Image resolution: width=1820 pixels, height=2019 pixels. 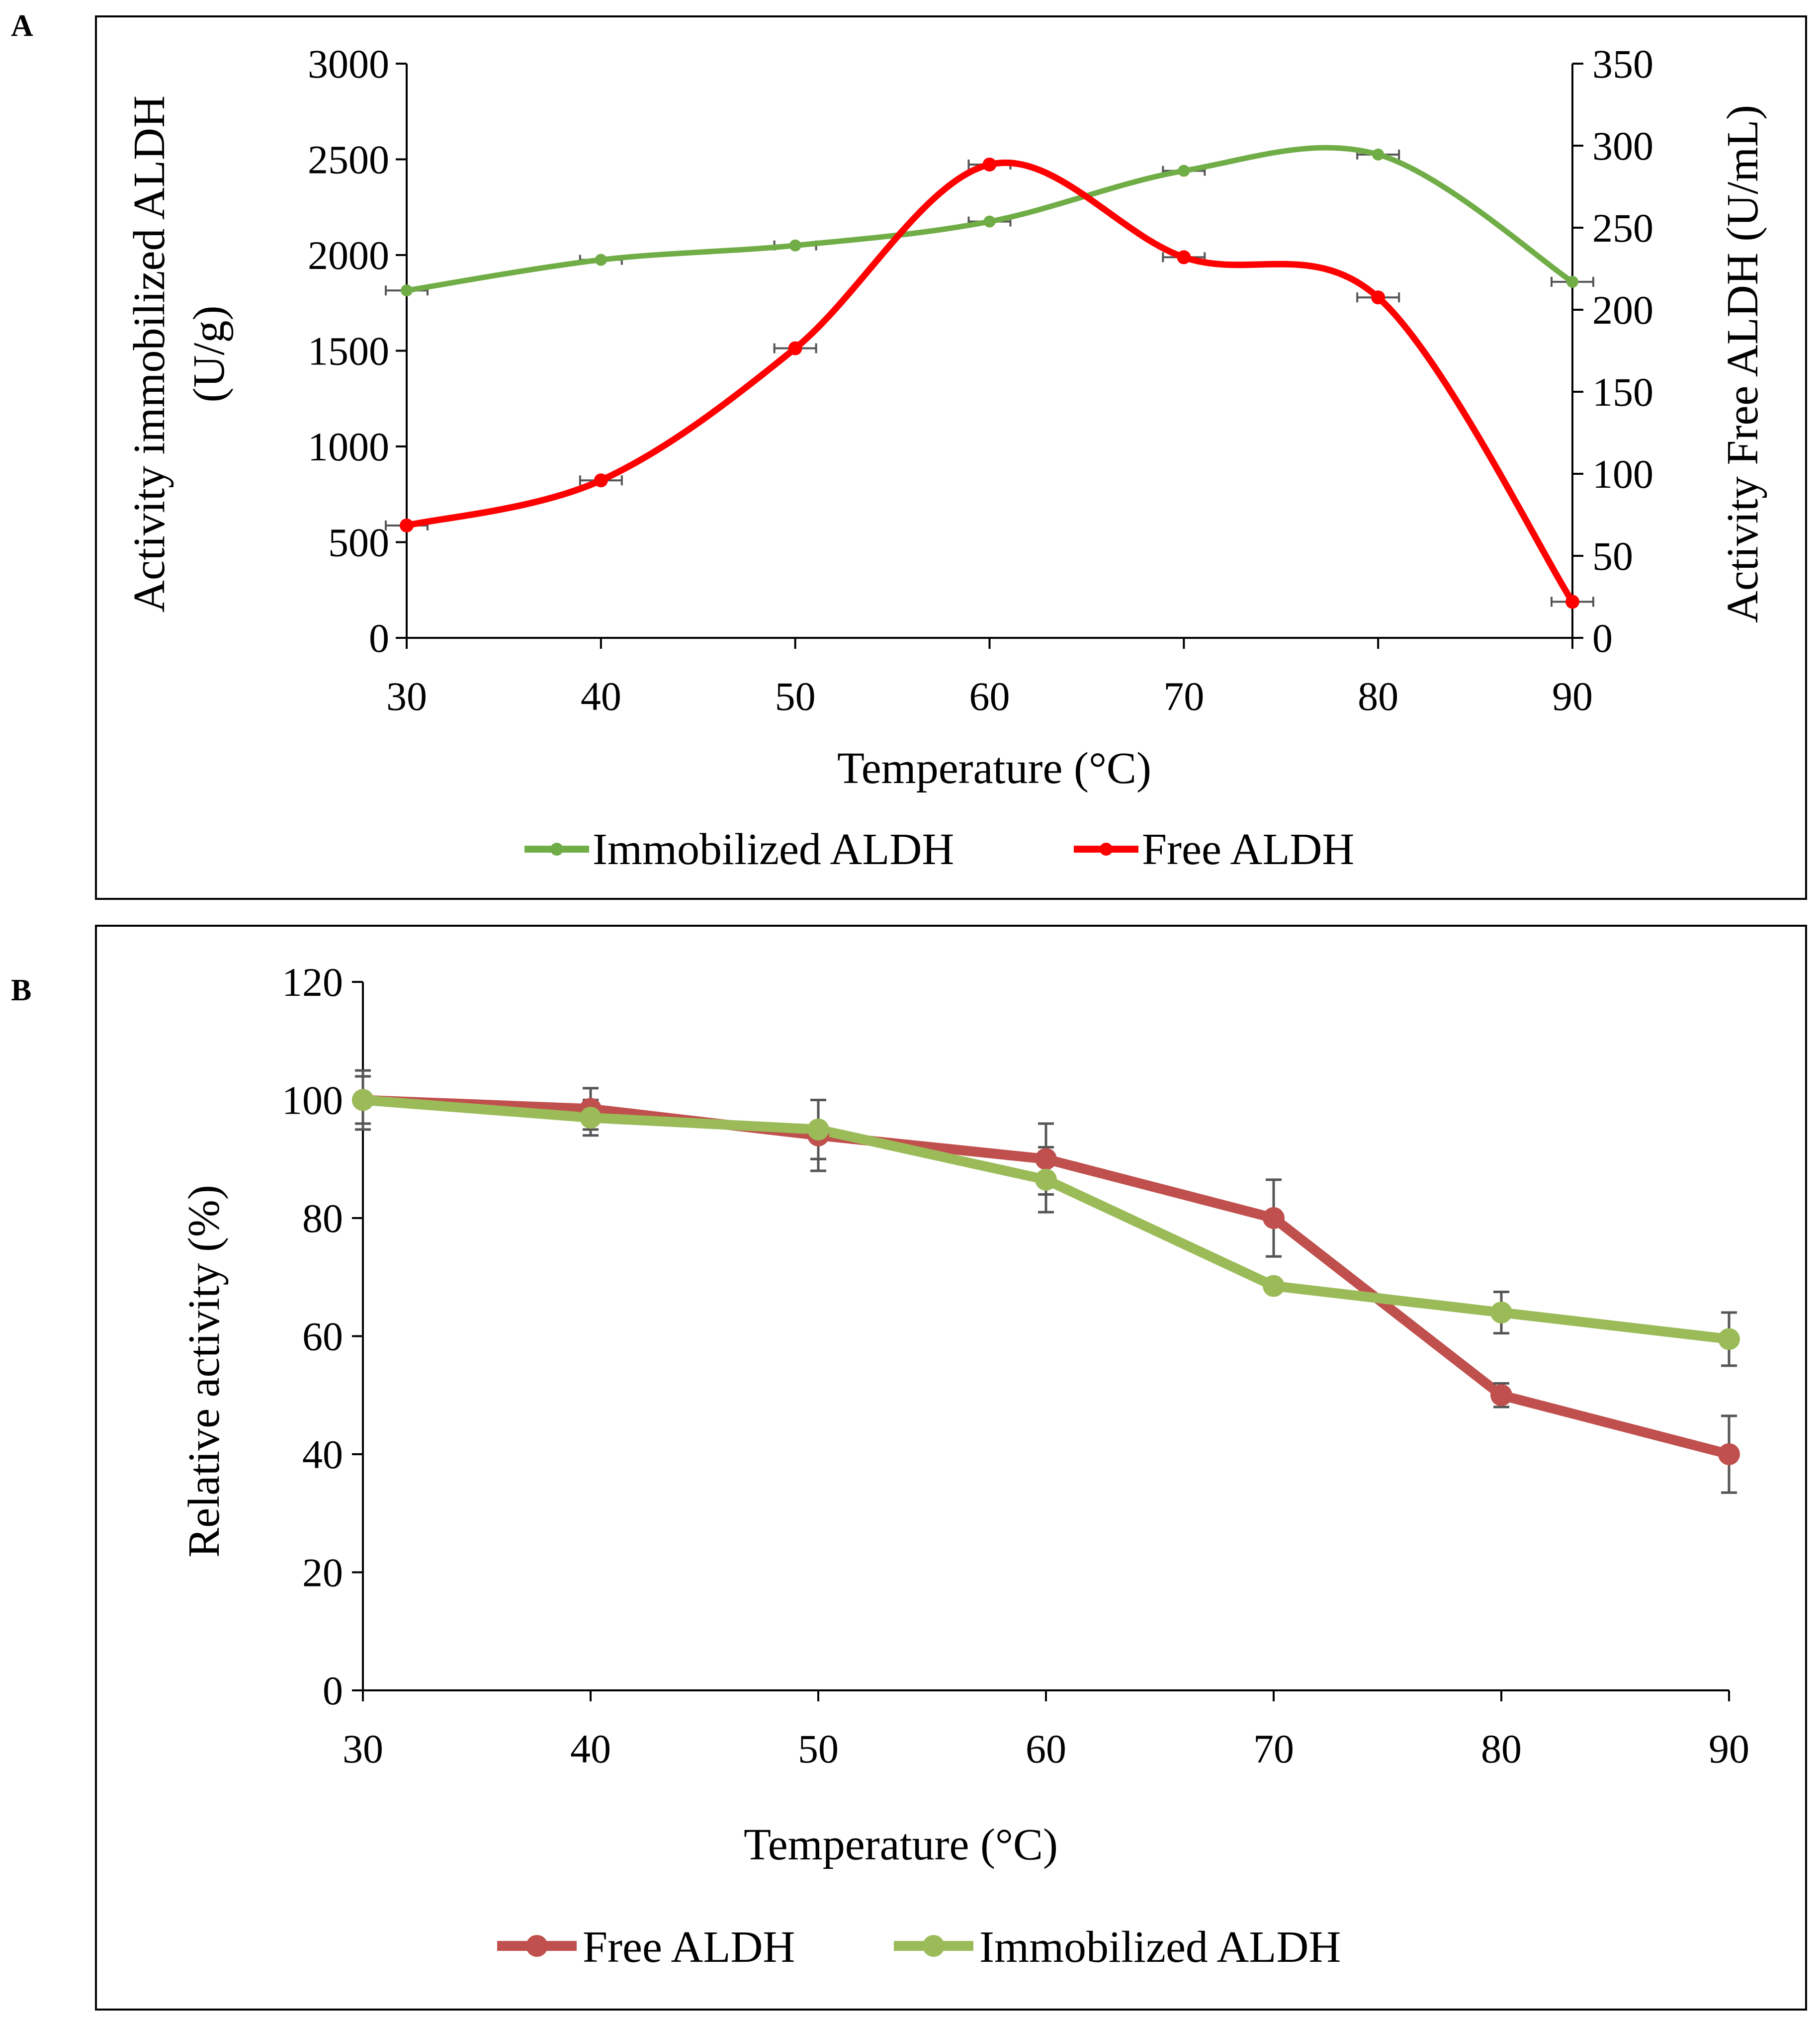 I want to click on chart-a-left-tick-label: 1500, so click(x=349, y=351).